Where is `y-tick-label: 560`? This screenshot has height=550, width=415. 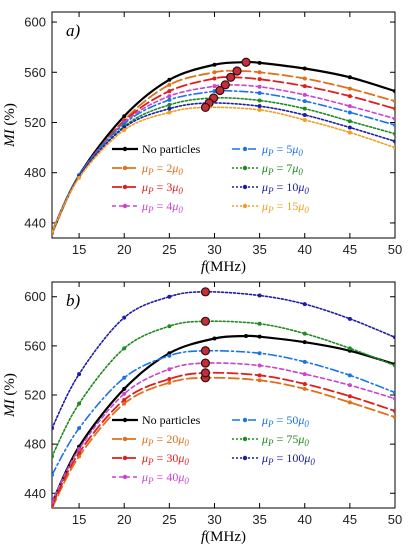 y-tick-label: 560 is located at coordinates (35, 72).